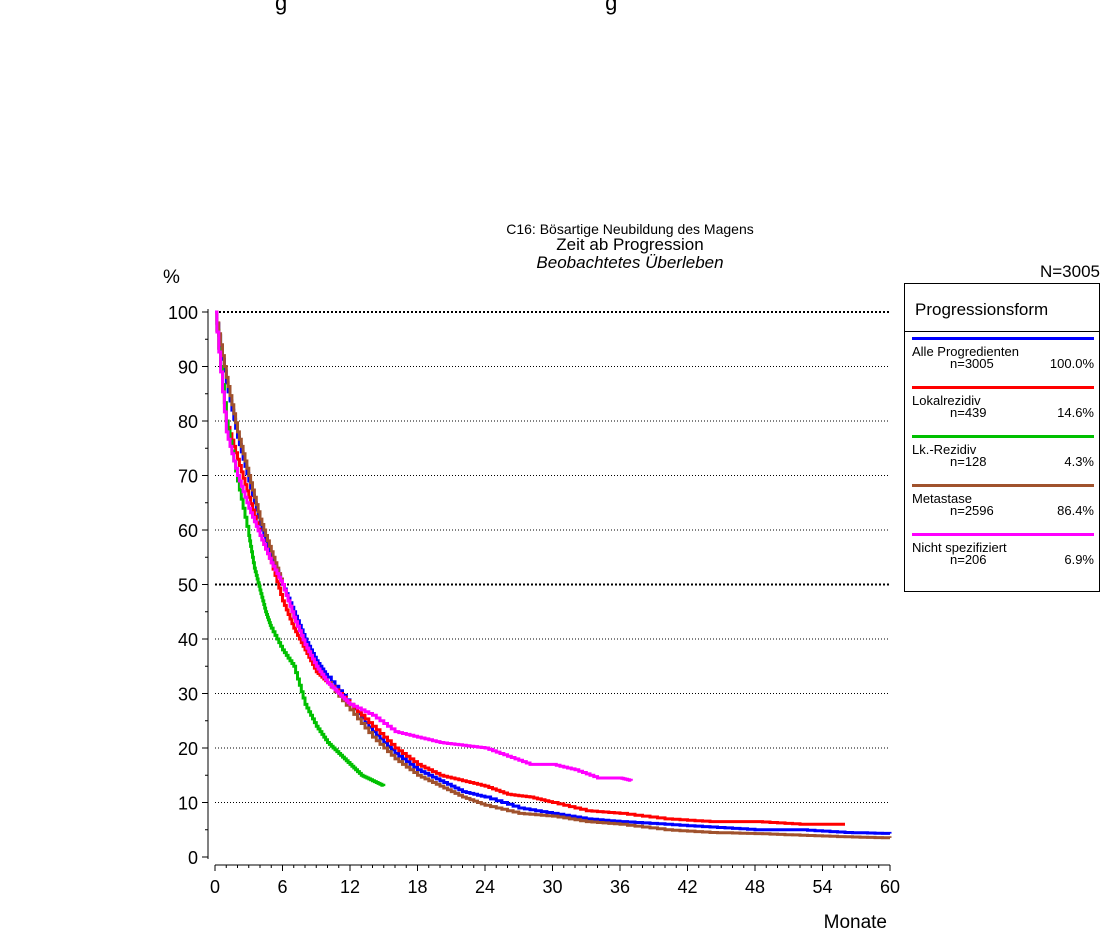  Describe the element at coordinates (965, 351) in the screenshot. I see `legend-entry-name: Alle Progredienten` at that location.